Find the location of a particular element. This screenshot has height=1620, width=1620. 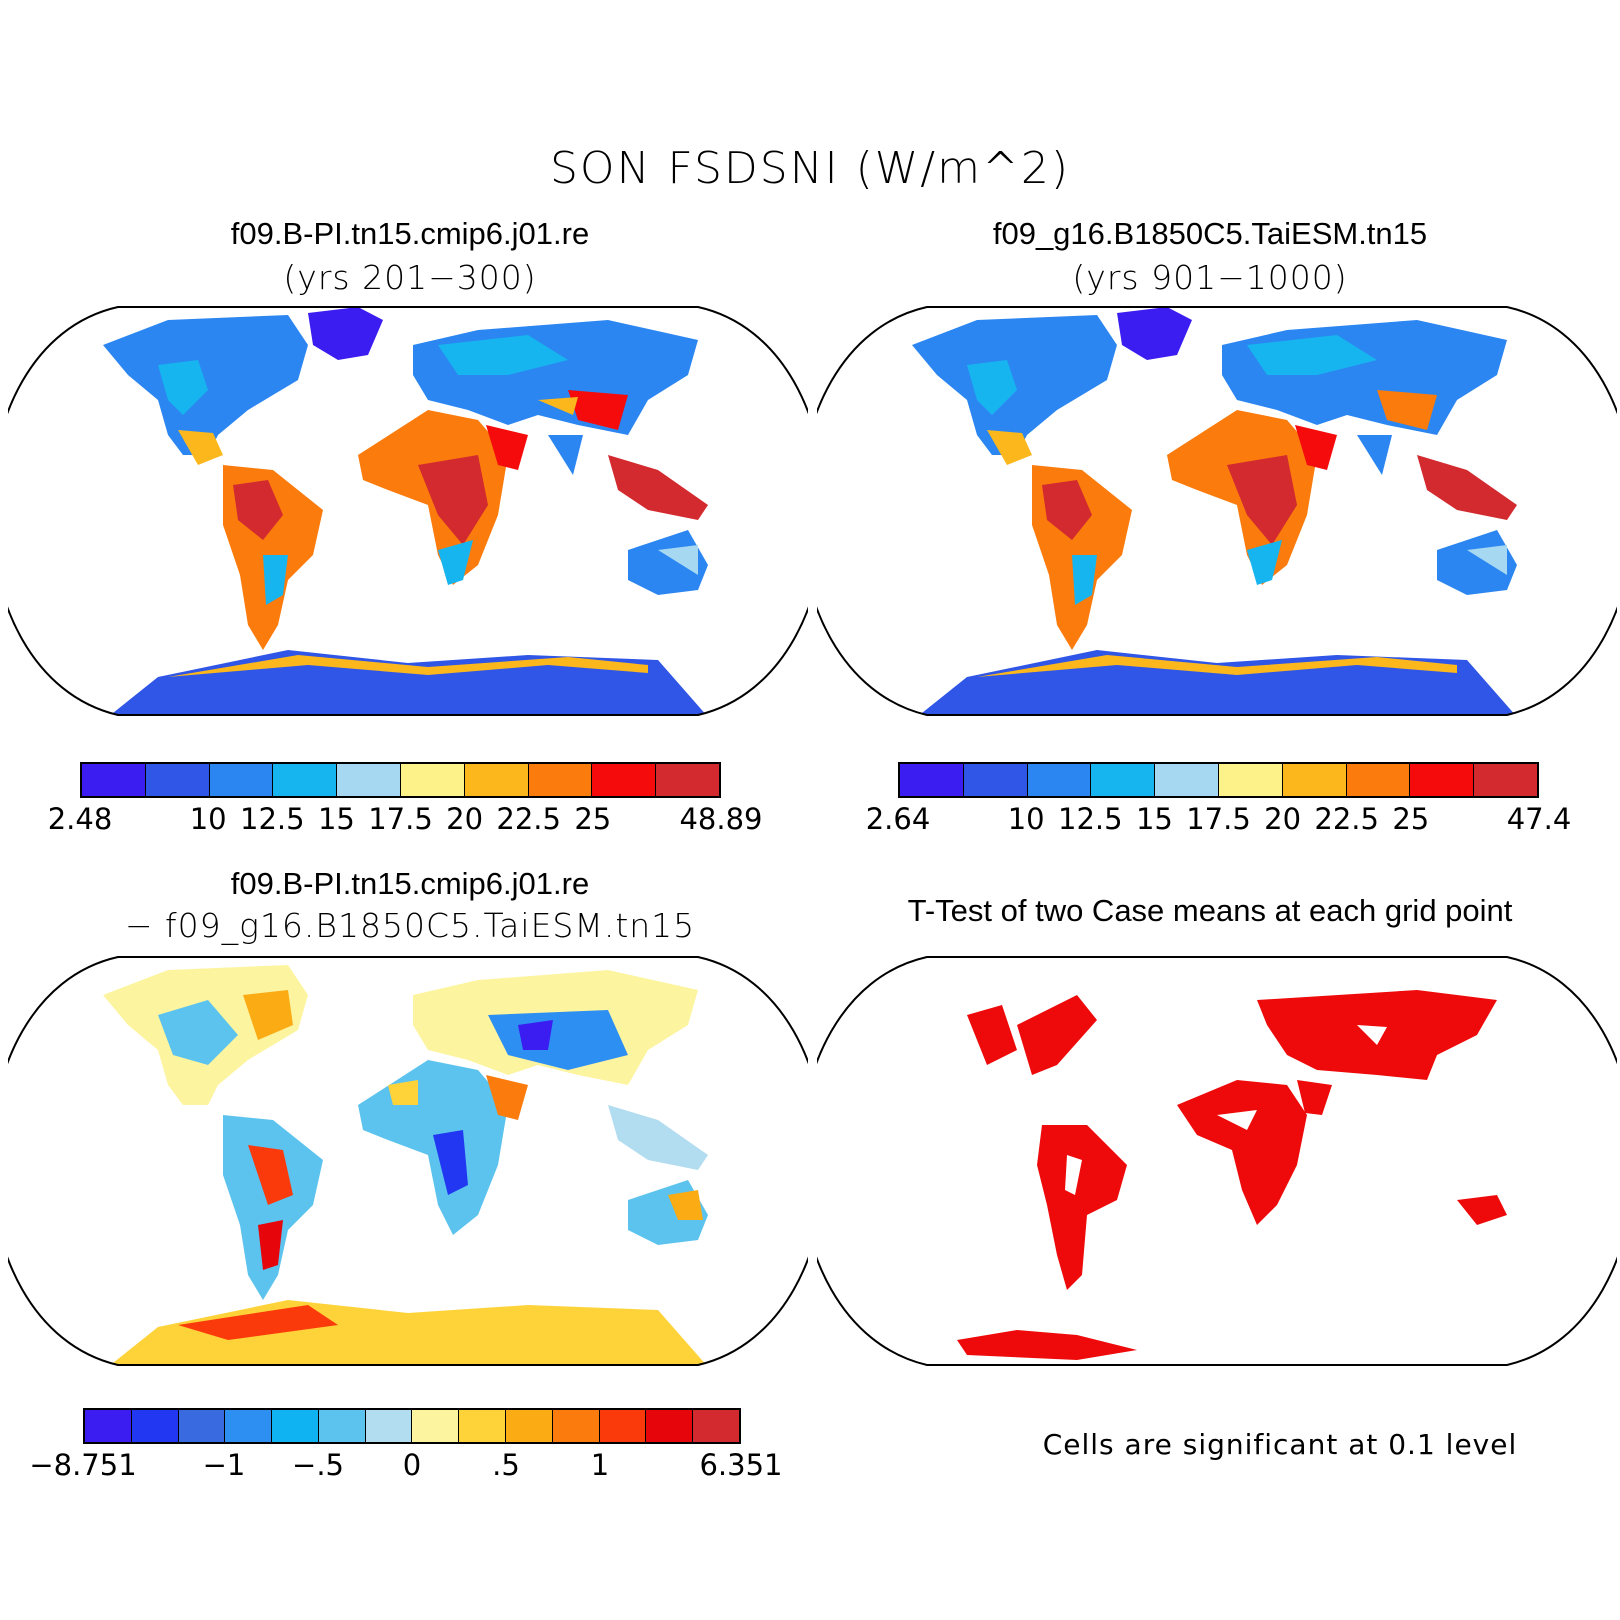

colorbar-top-left is located at coordinates (400, 780).